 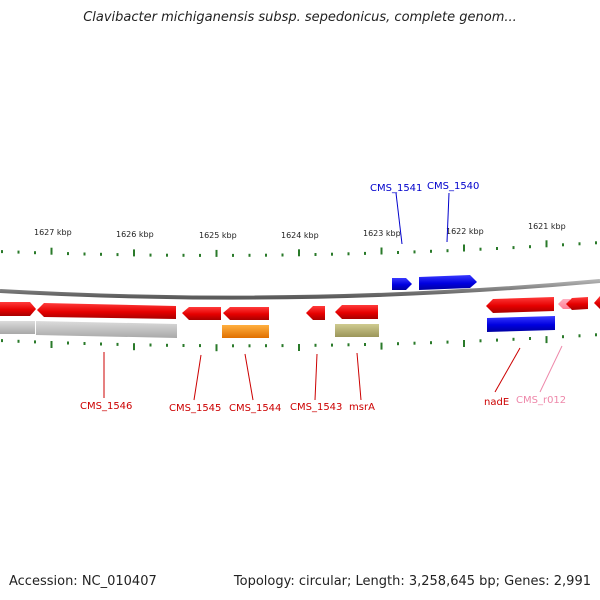 What do you see at coordinates (357, 330) in the screenshot?
I see `feature-bar-olive` at bounding box center [357, 330].